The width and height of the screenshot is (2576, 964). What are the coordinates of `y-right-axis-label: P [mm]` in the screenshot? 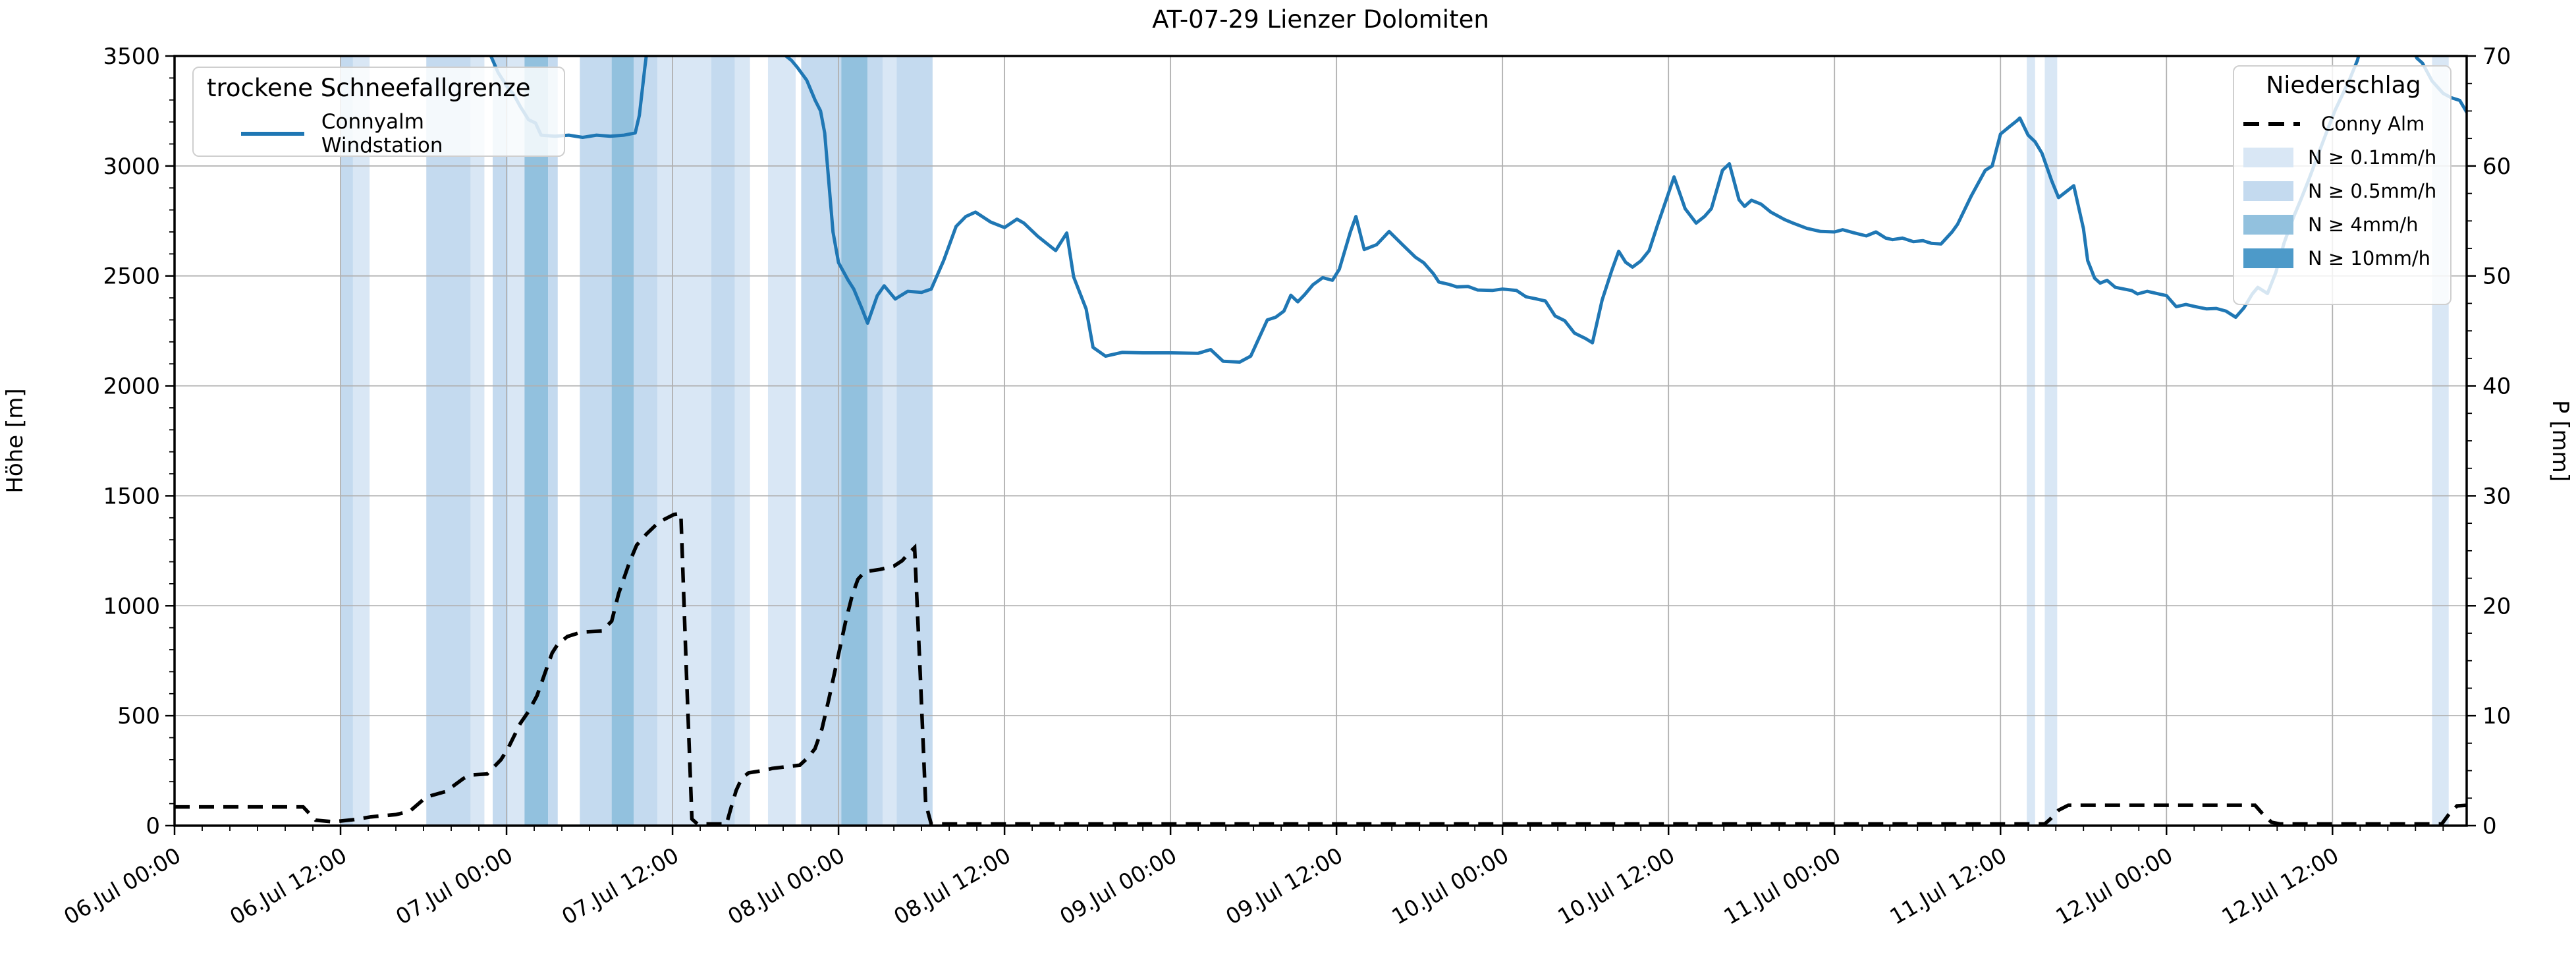 It's located at (2560, 441).